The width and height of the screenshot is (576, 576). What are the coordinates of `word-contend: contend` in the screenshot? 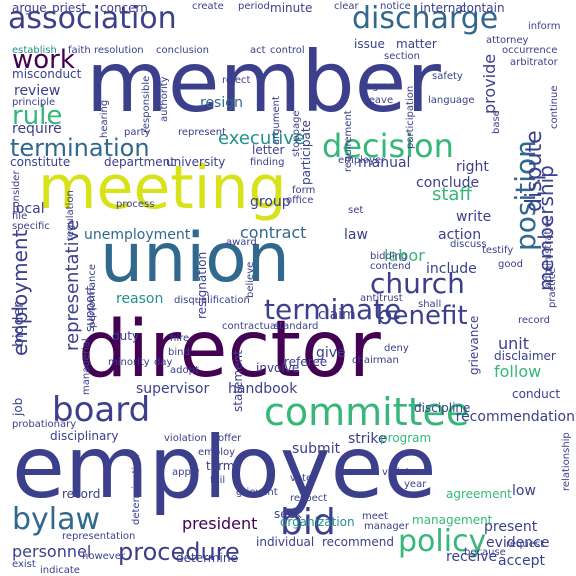 It's located at (390, 266).